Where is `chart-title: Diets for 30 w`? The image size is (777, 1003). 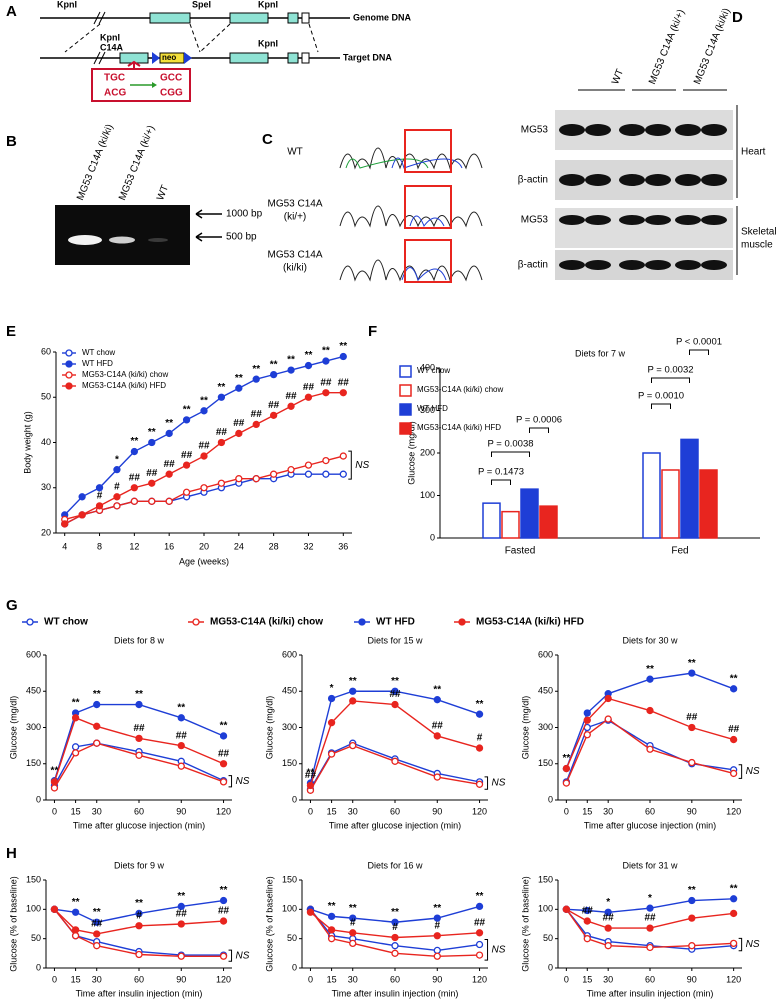 chart-title: Diets for 30 w is located at coordinates (650, 640).